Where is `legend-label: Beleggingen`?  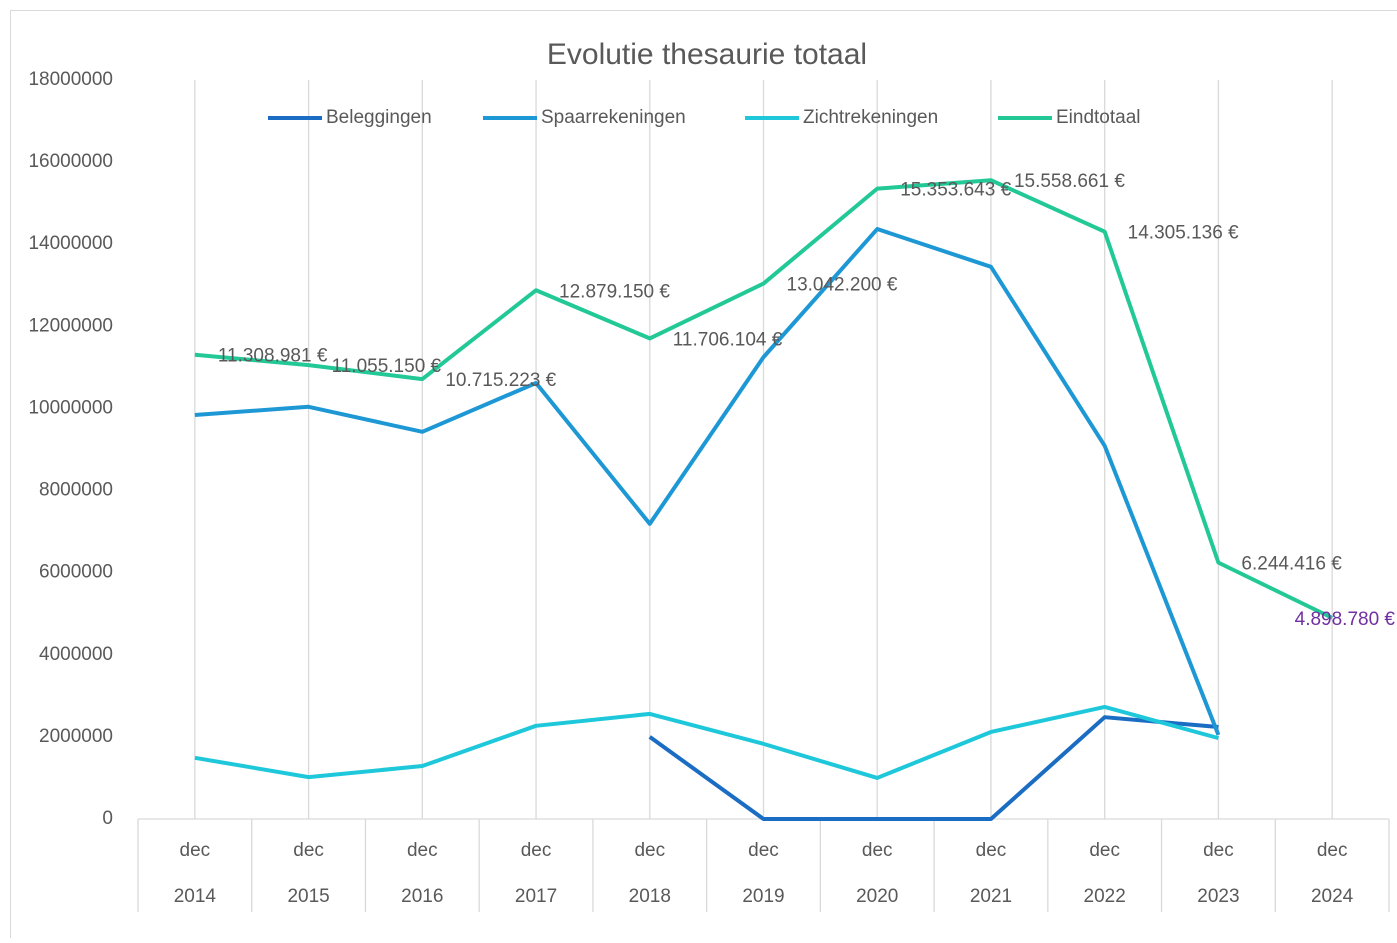
legend-label: Beleggingen is located at coordinates (379, 117).